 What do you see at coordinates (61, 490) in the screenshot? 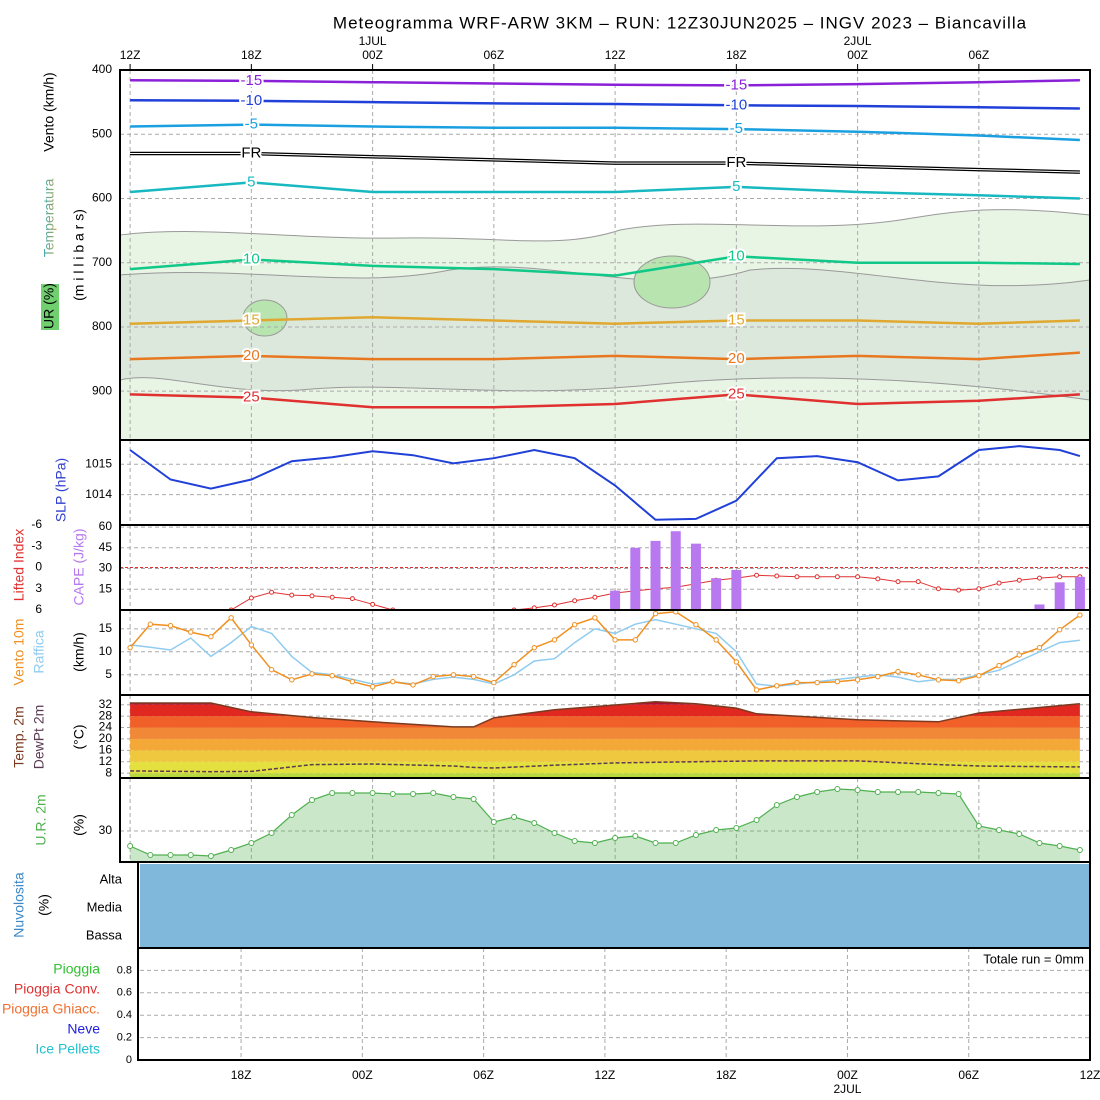
I see `axis-title: SLP (hPa)` at bounding box center [61, 490].